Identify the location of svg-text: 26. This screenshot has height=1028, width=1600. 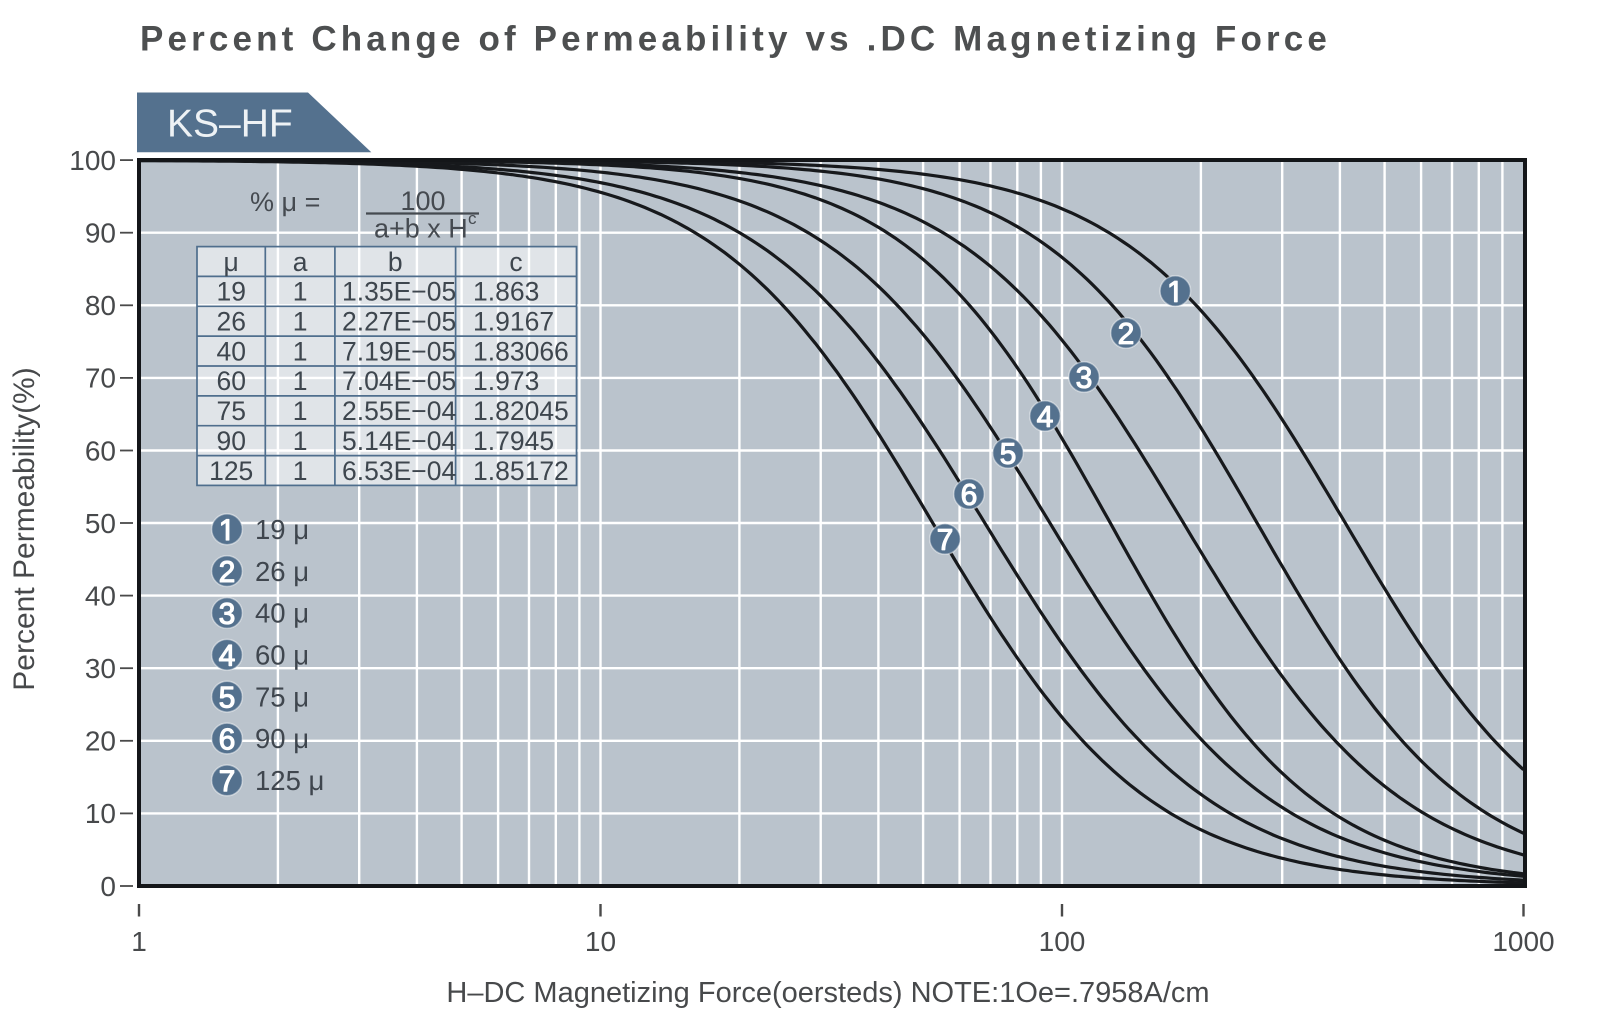
(230, 322).